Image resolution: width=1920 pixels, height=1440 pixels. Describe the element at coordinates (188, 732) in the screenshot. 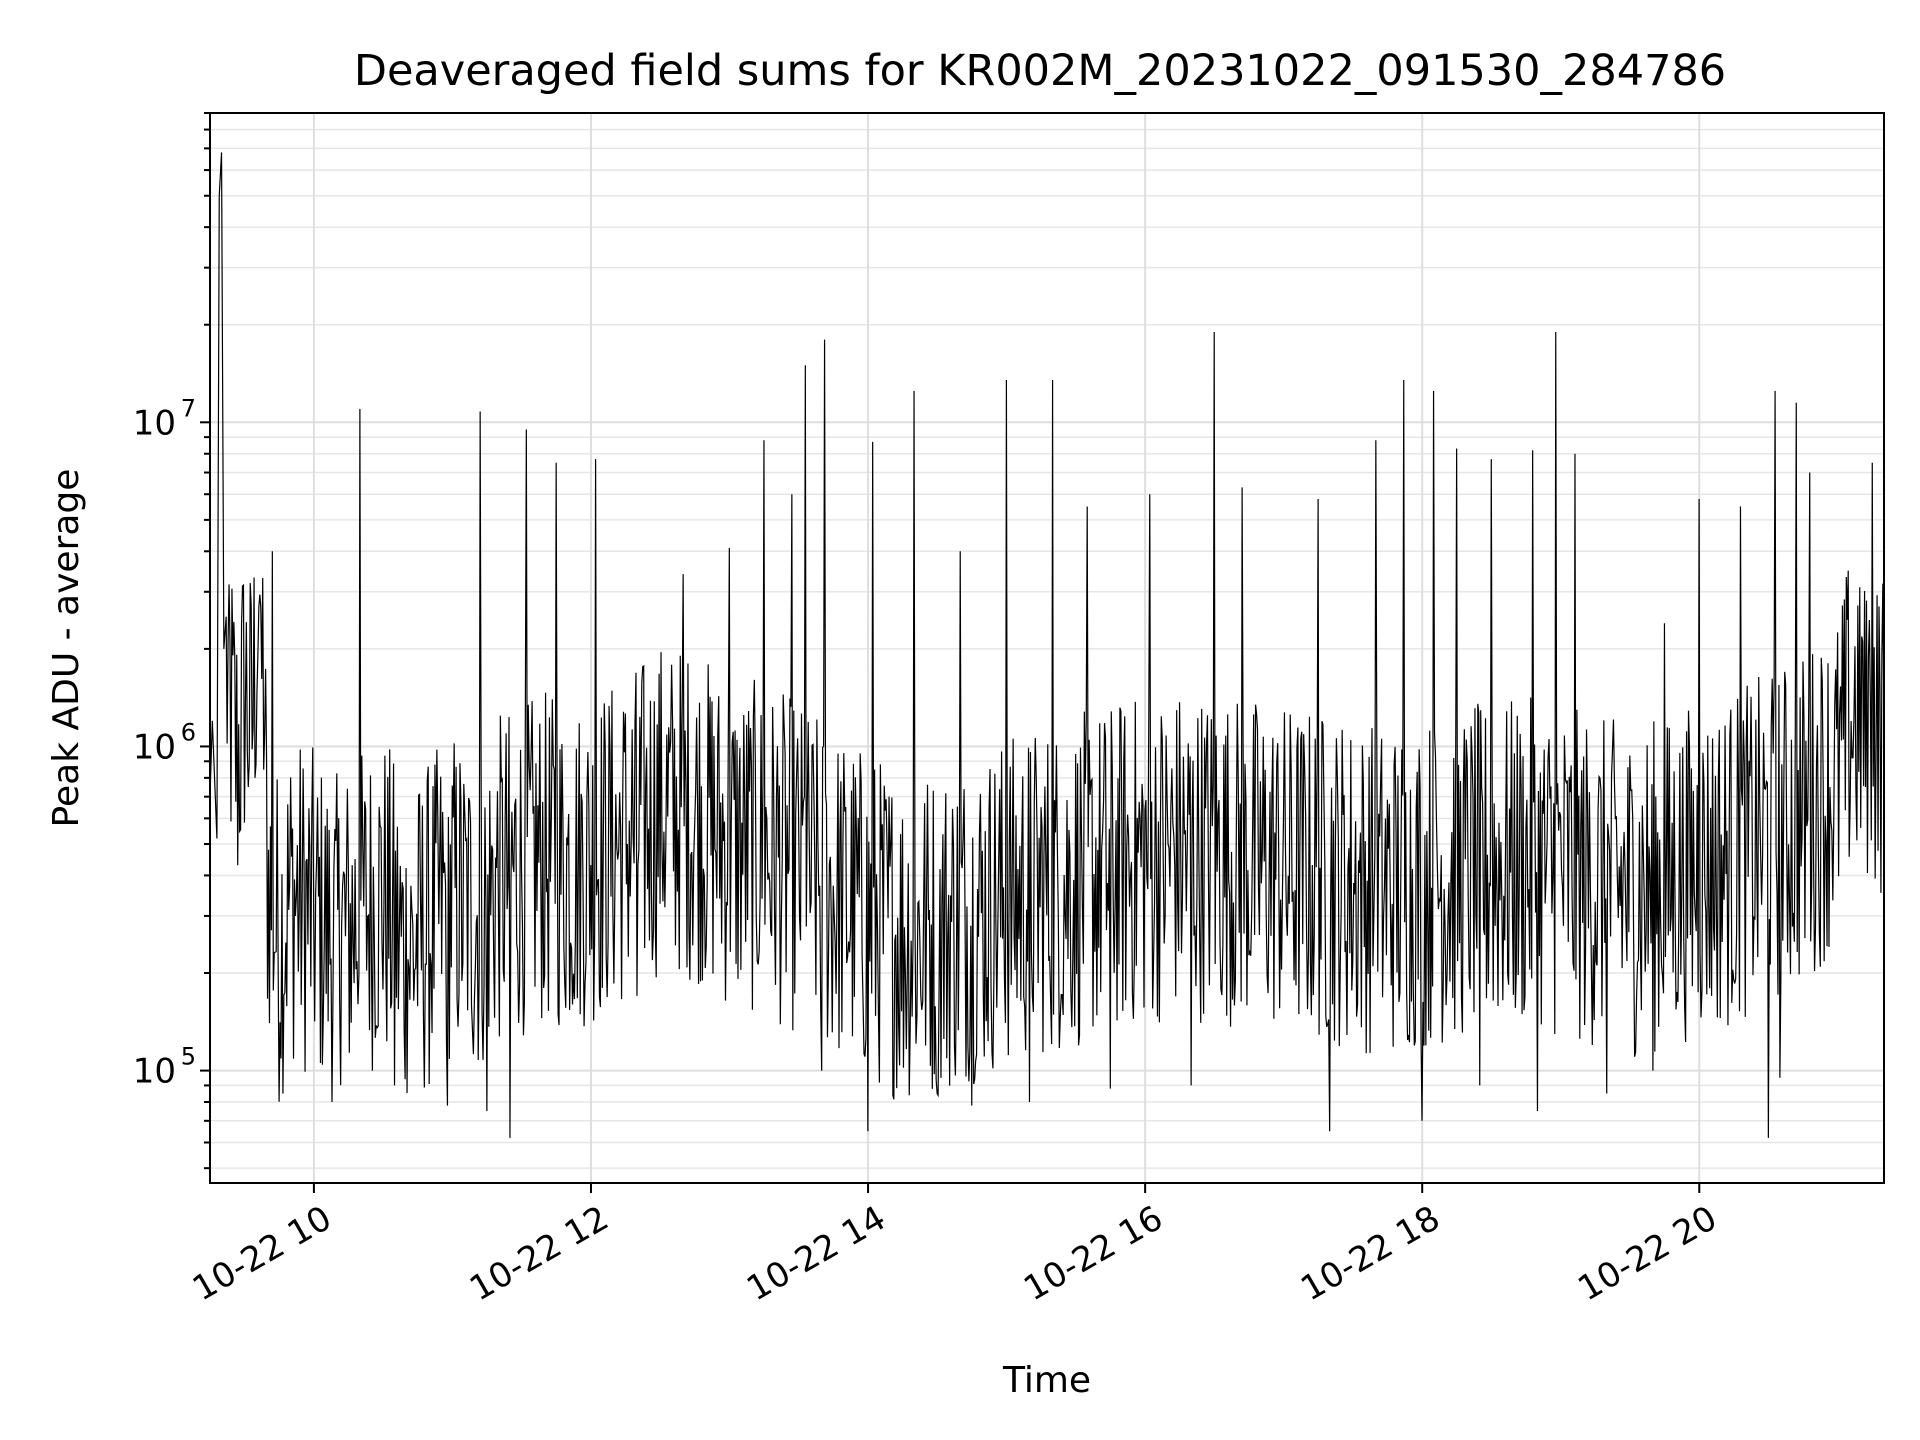

I see `y-tick-exponent: 6` at that location.